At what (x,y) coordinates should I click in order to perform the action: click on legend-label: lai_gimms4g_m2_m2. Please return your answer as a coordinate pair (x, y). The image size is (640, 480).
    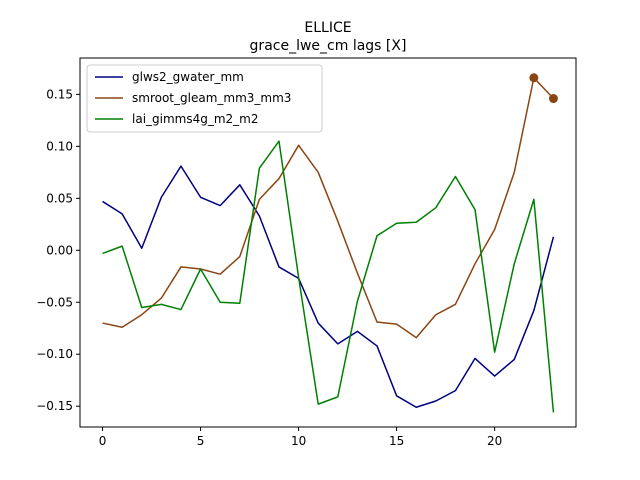
    Looking at the image, I should click on (195, 119).